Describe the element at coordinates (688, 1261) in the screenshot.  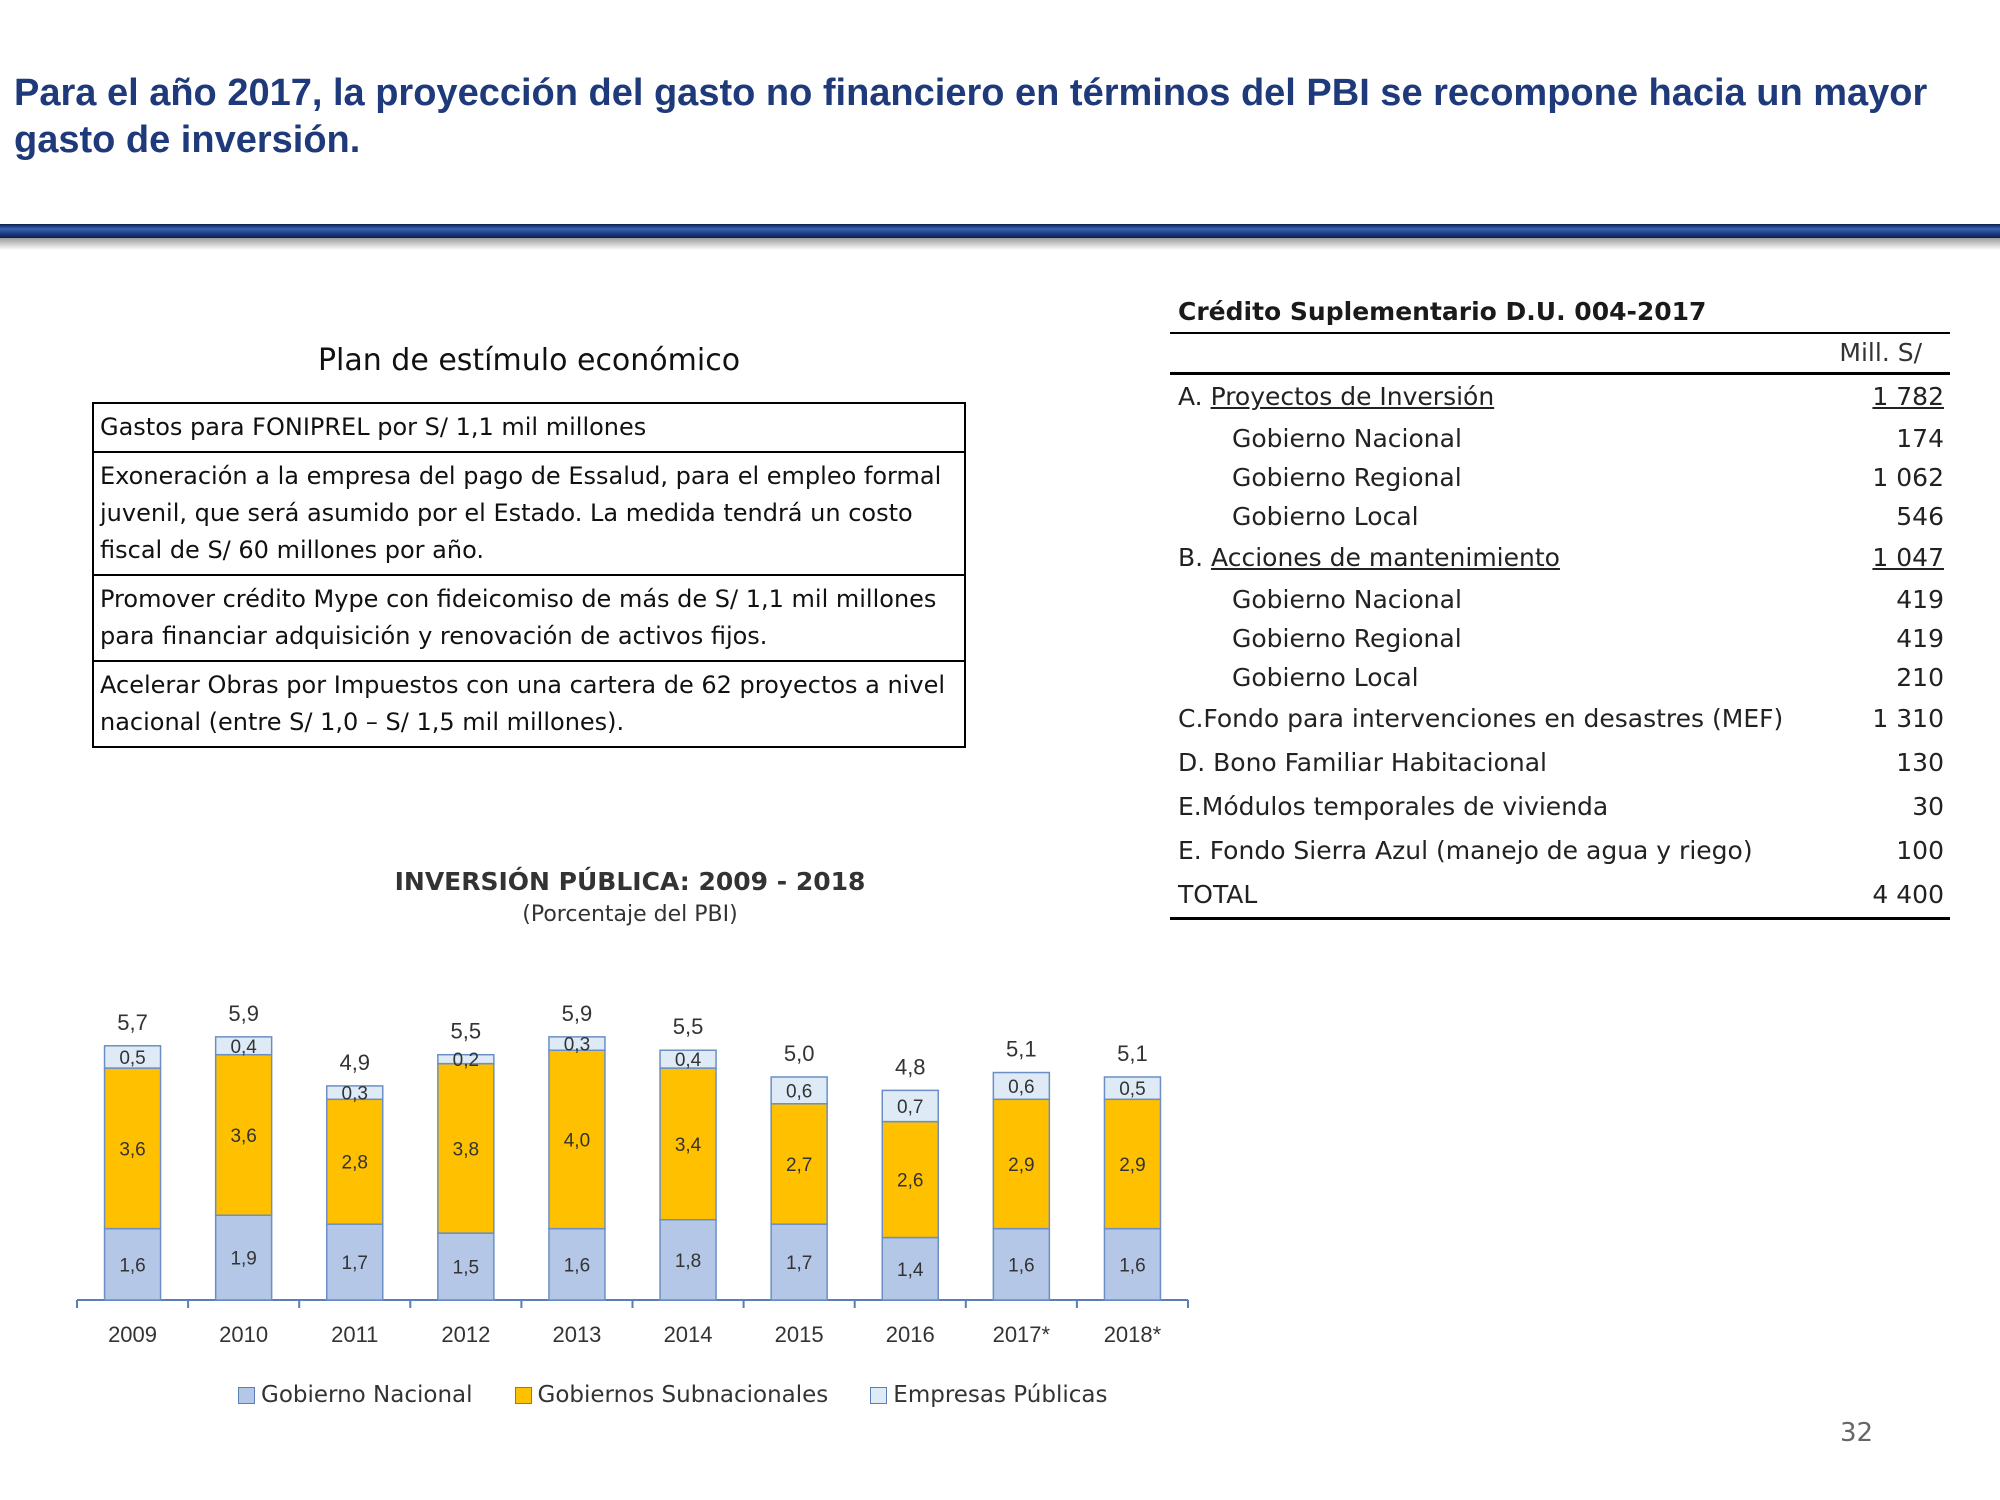
I see `data-label: 1,8` at that location.